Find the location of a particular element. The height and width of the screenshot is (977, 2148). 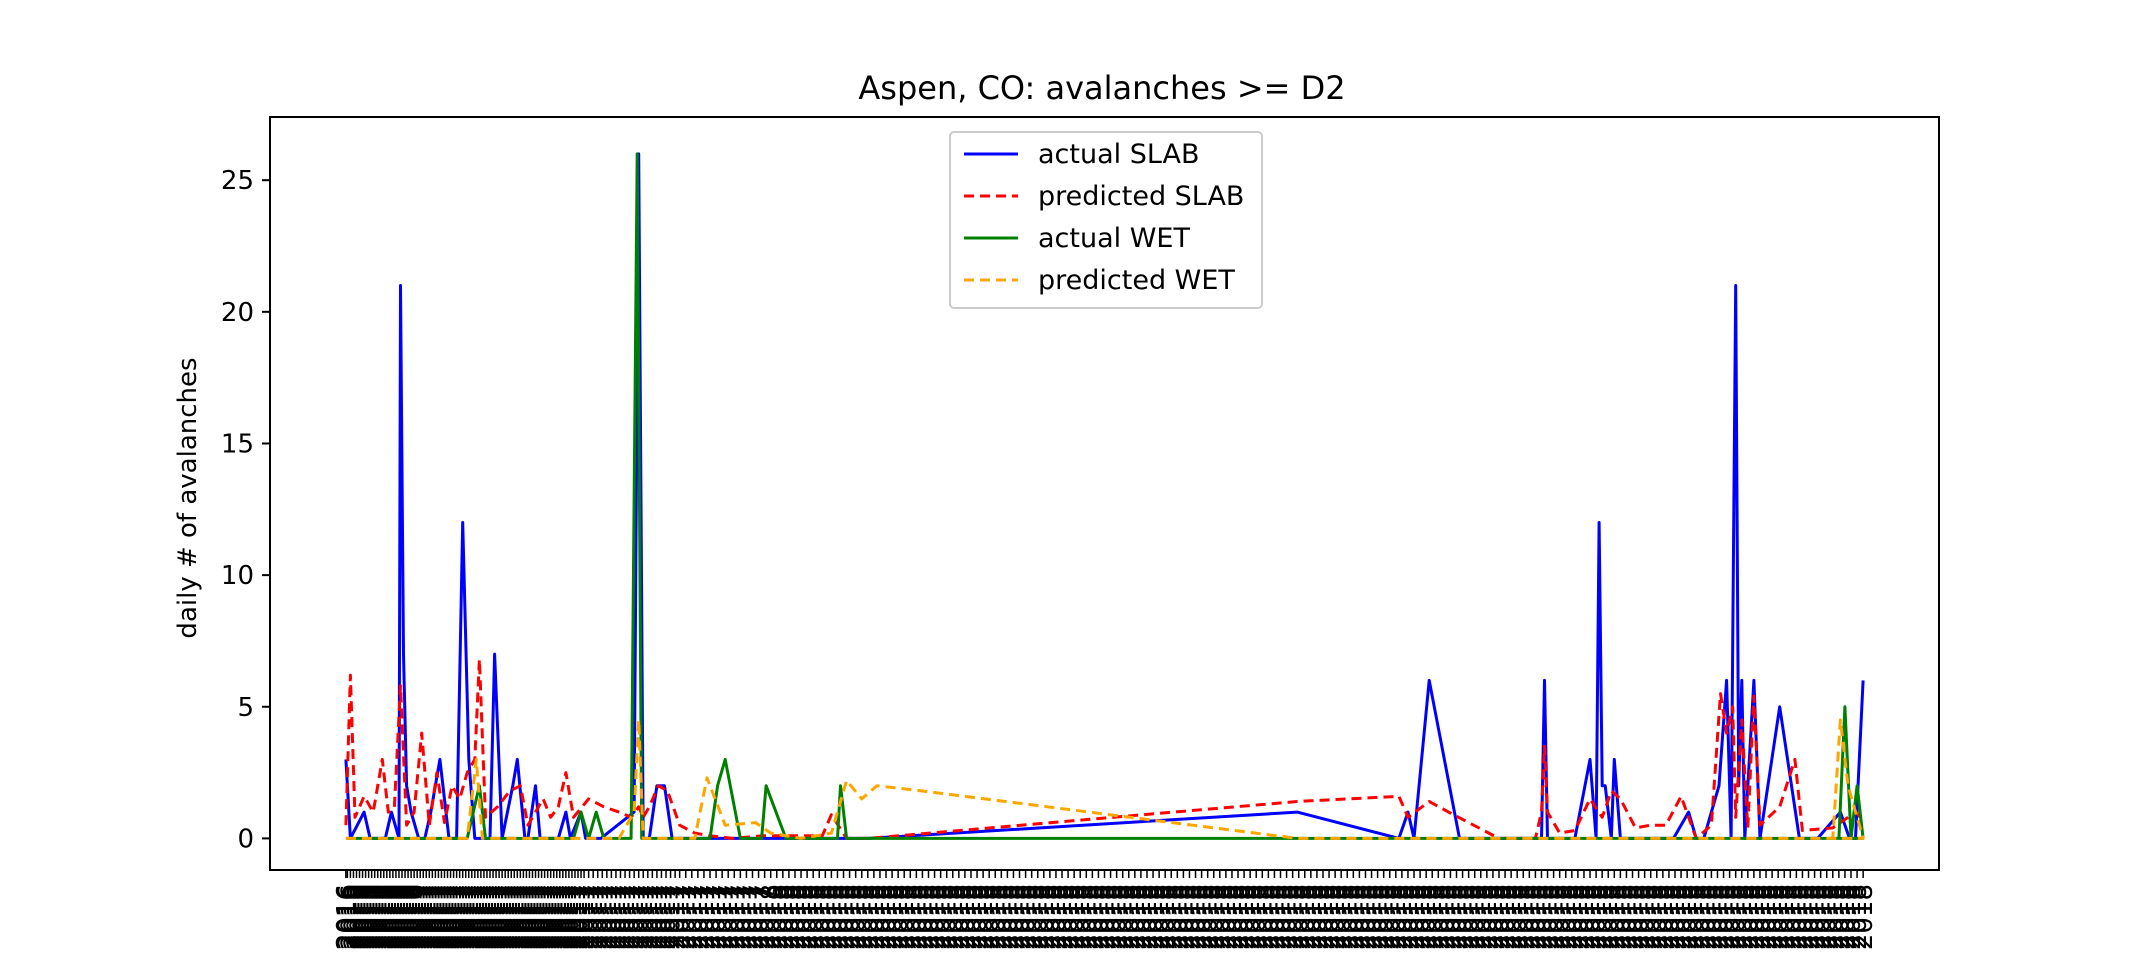

legend-label: predicted SLAB is located at coordinates (1141, 196).